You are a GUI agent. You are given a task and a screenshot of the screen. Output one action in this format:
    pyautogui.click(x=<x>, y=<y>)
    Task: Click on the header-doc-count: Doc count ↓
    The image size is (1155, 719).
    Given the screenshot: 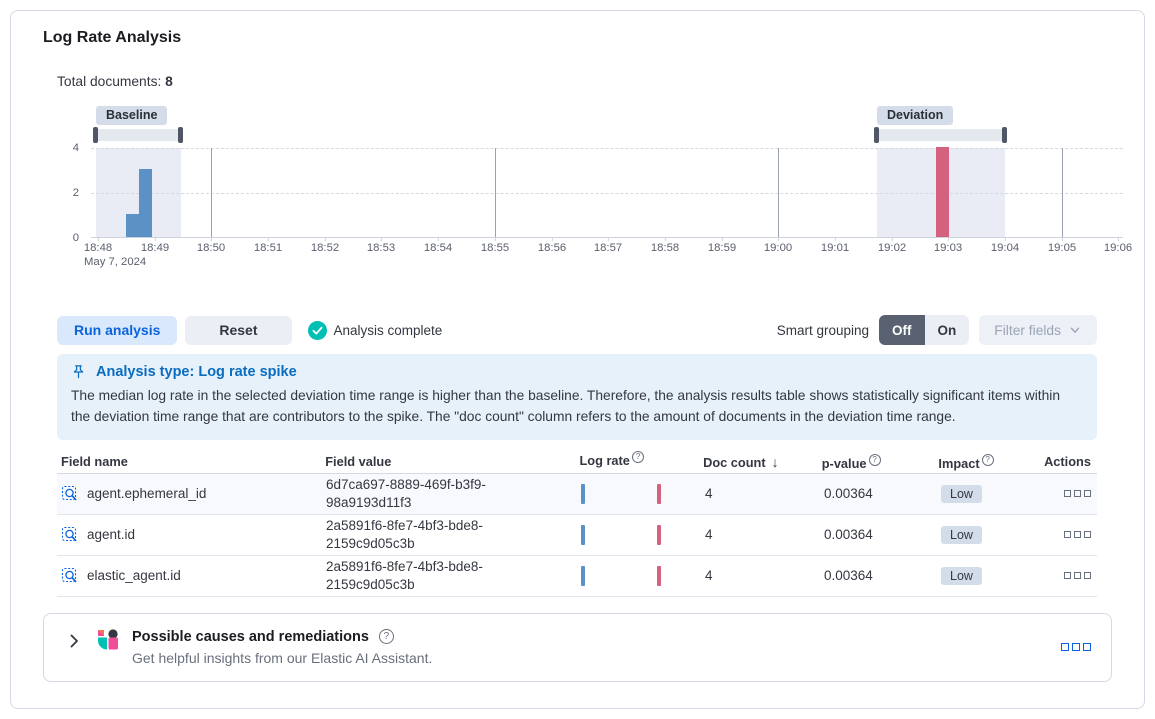 What is the action you would take?
    pyautogui.click(x=741, y=461)
    